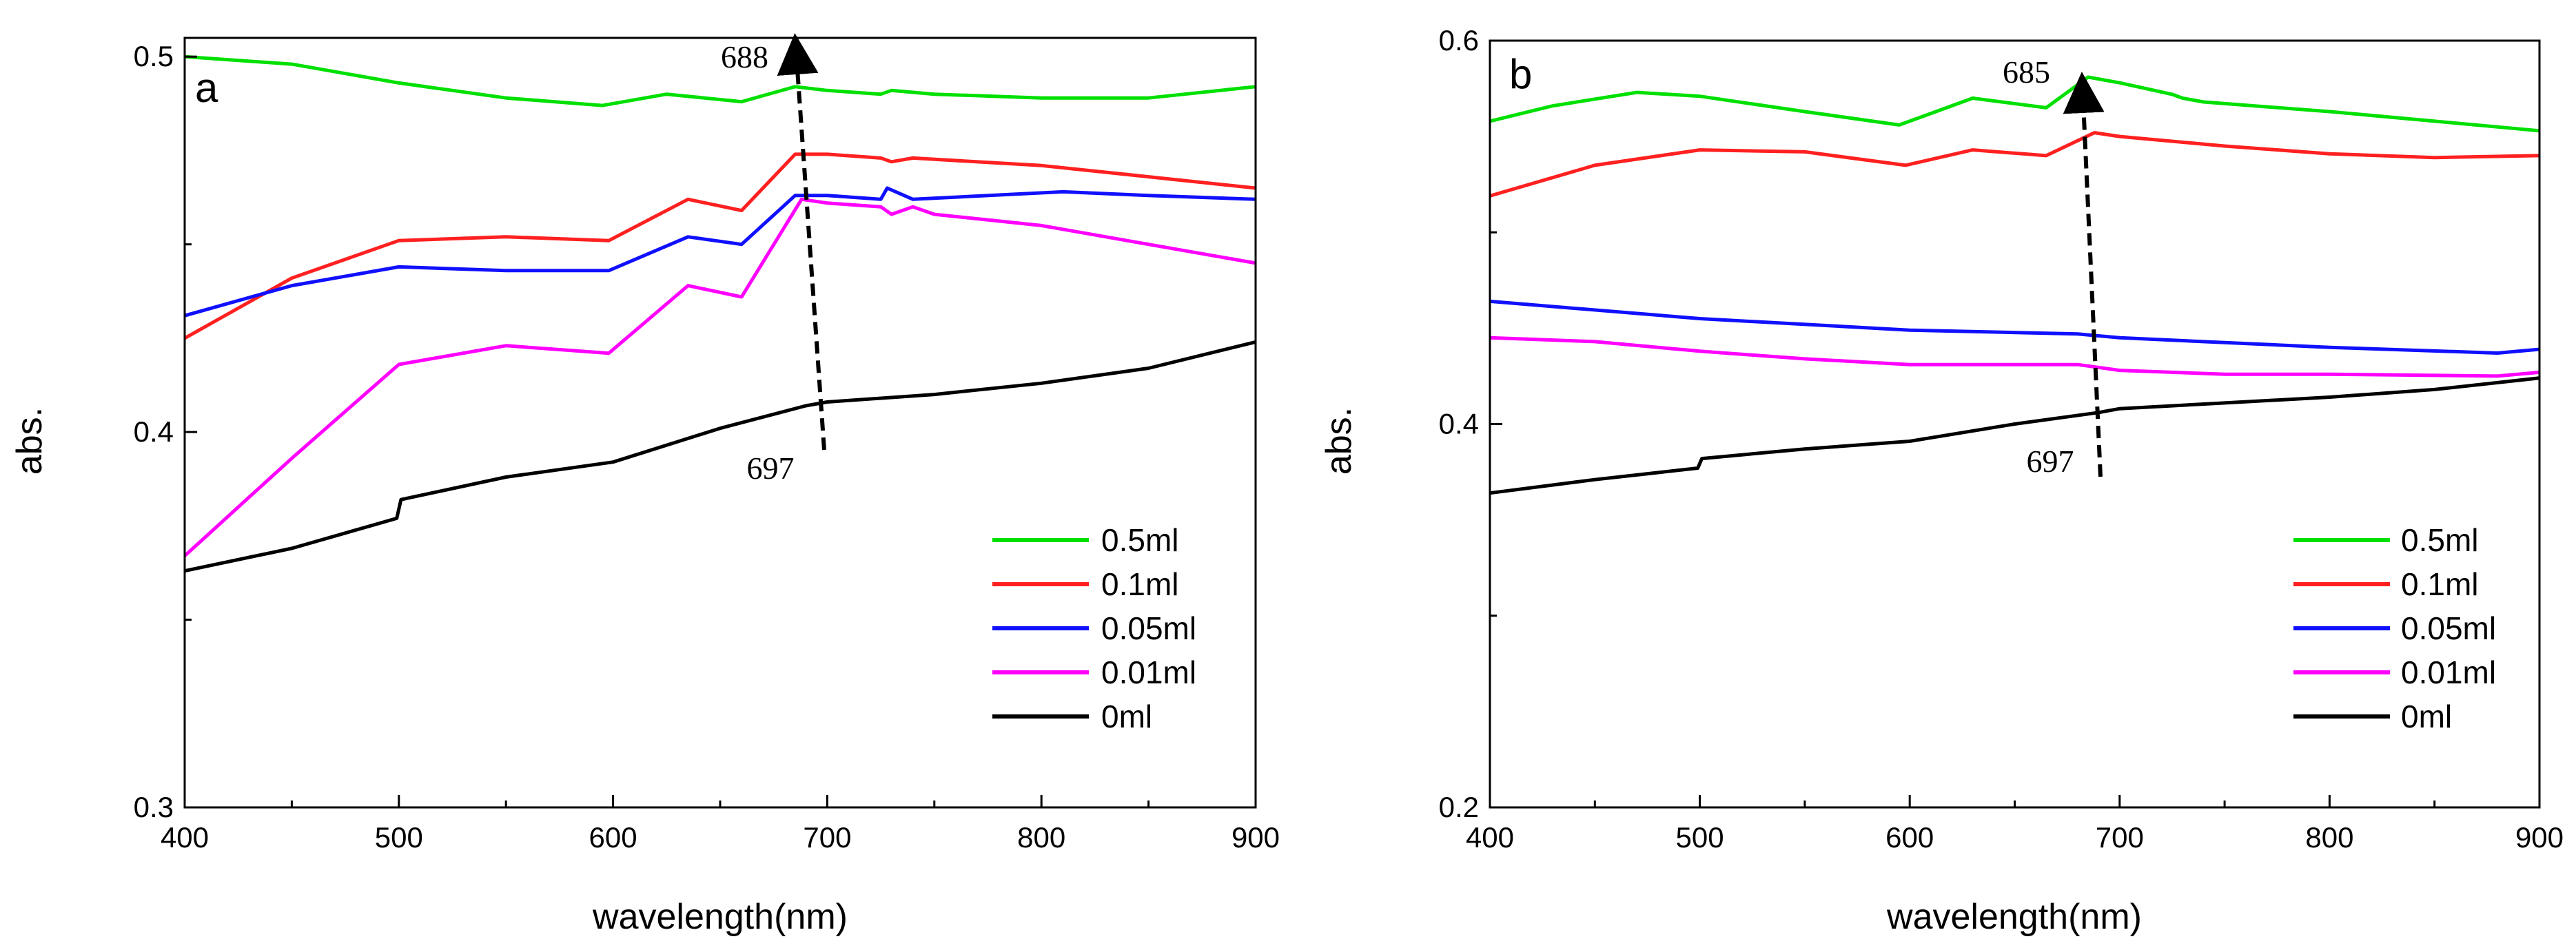  Describe the element at coordinates (154, 807) in the screenshot. I see `panel-a-ytick-label: 0.3` at that location.